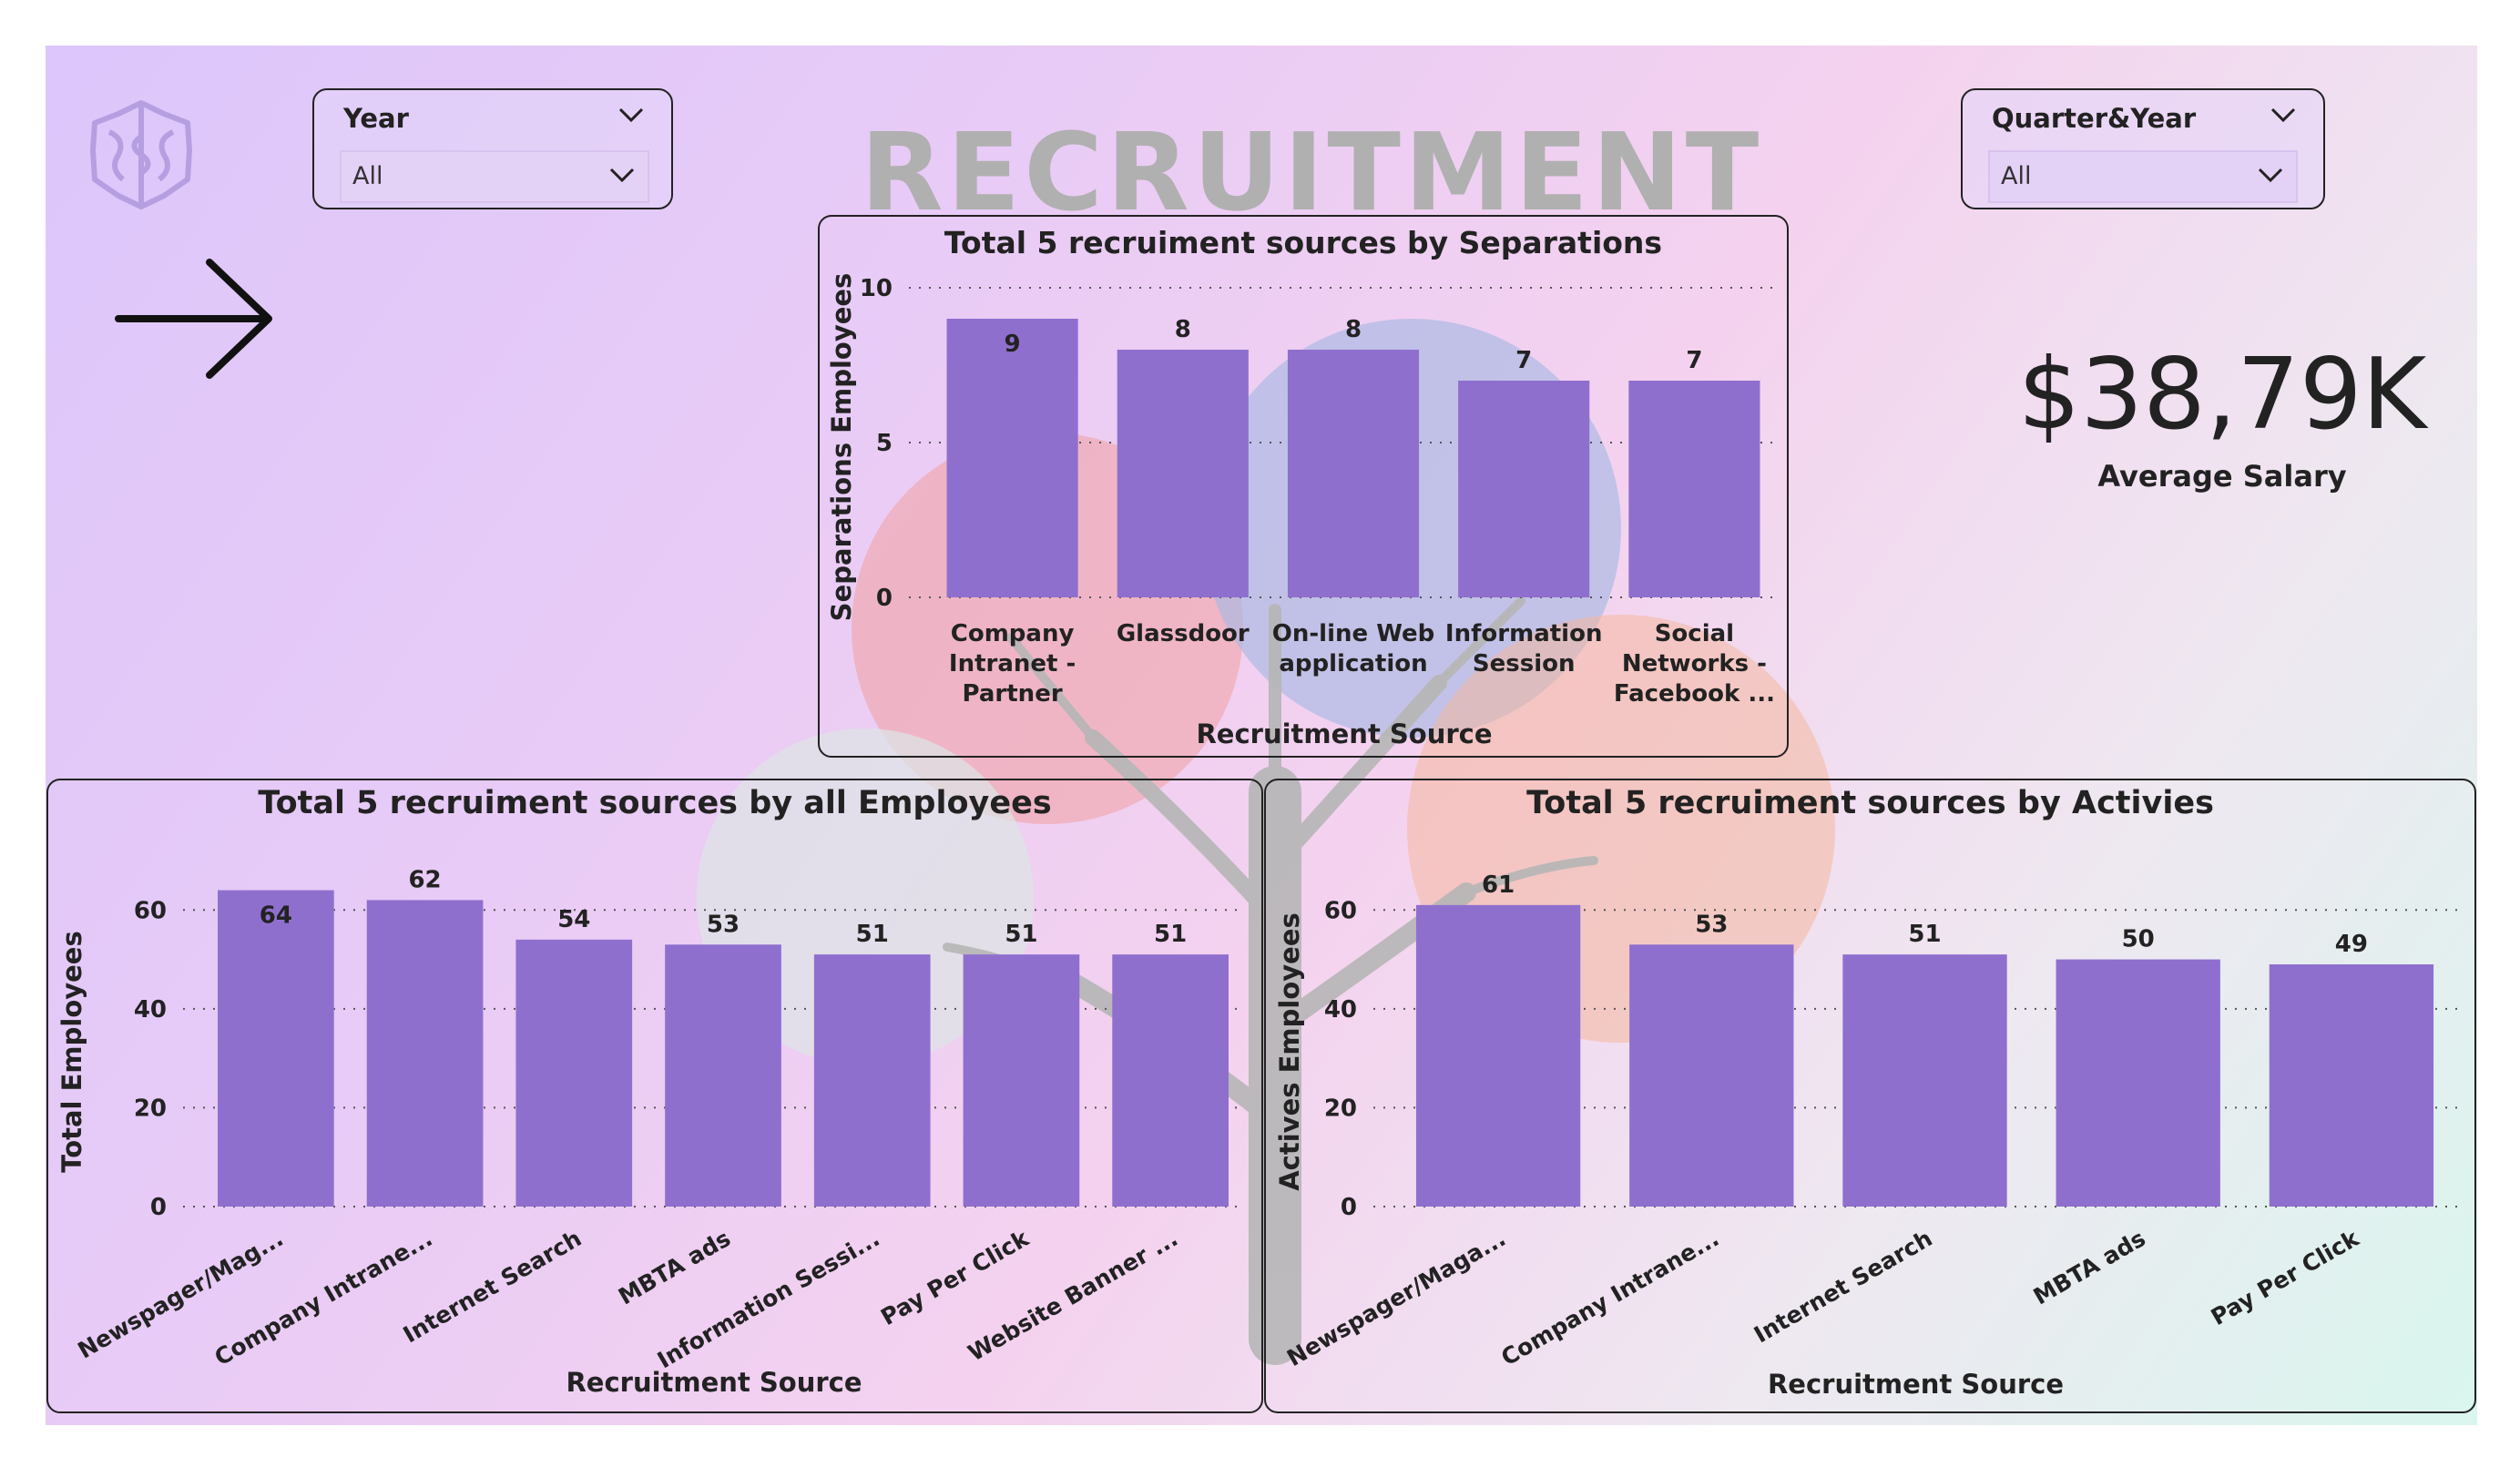  I want to click on tree-trunk-and-branches, so click(1270, 980).